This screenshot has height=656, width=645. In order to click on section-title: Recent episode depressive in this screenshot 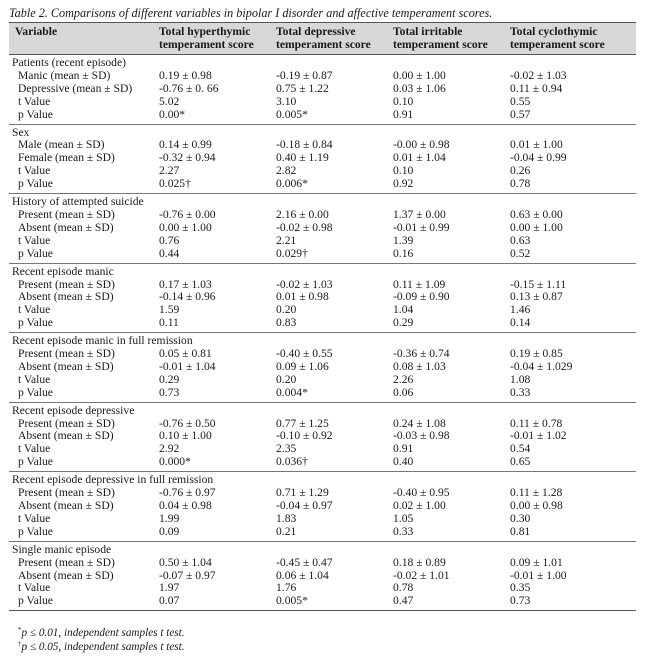, I will do `click(322, 409)`.